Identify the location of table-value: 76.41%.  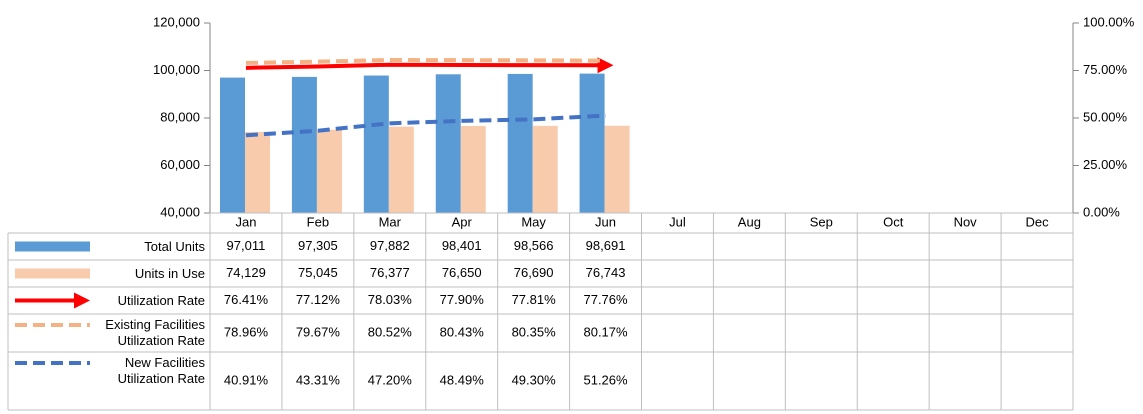
(246, 299).